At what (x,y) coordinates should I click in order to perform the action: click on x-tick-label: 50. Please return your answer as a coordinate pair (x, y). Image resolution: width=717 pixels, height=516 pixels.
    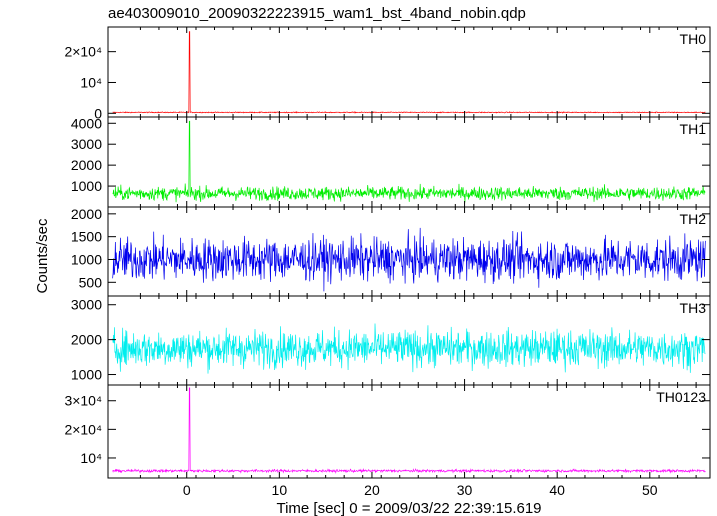
    Looking at the image, I should click on (650, 490).